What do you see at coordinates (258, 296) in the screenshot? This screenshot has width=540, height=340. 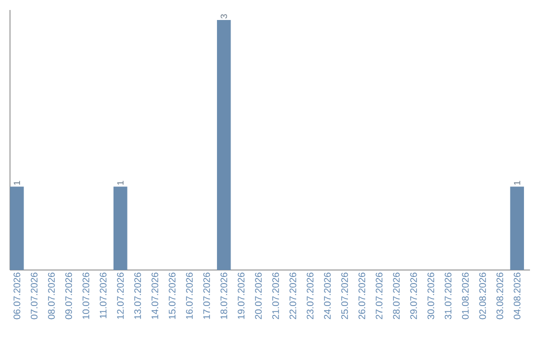 I see `x-tick-label: 20.07.2026` at bounding box center [258, 296].